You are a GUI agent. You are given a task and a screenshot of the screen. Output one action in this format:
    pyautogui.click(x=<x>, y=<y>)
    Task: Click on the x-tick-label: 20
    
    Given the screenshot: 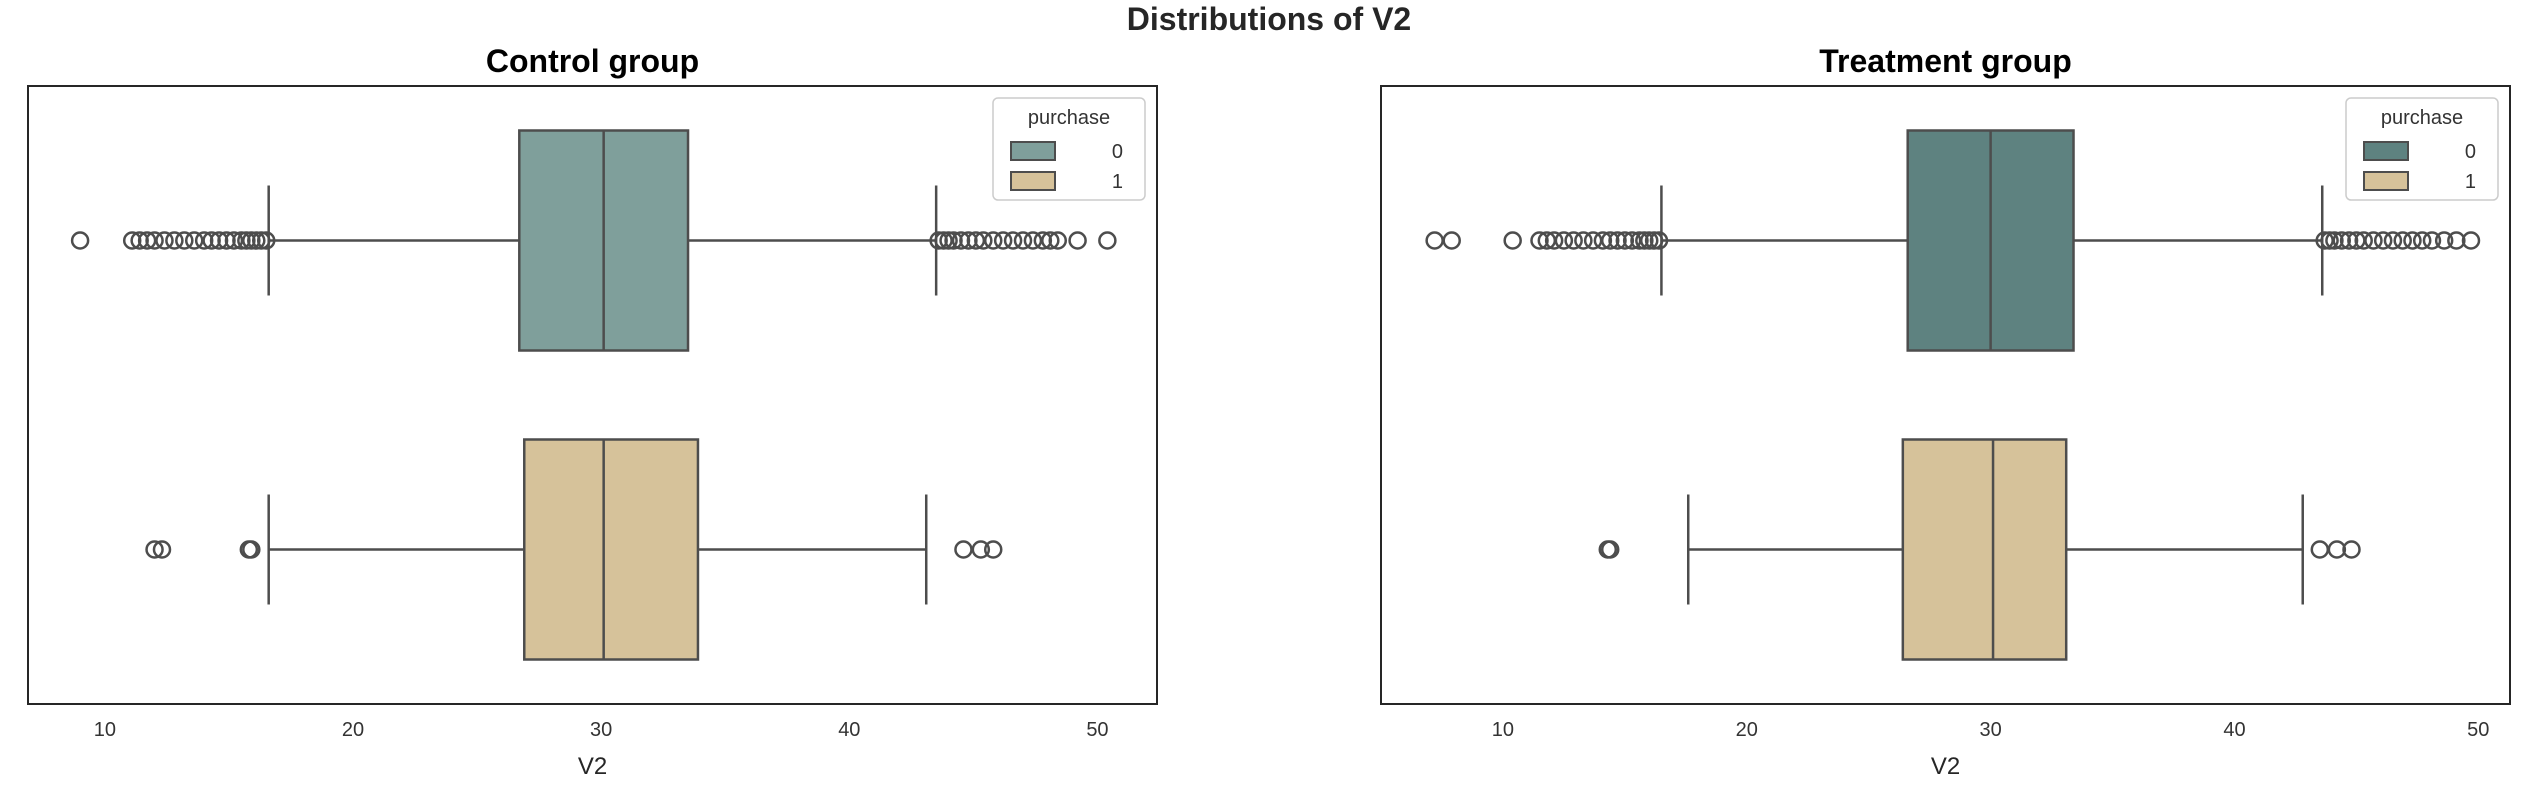 What is the action you would take?
    pyautogui.click(x=353, y=730)
    